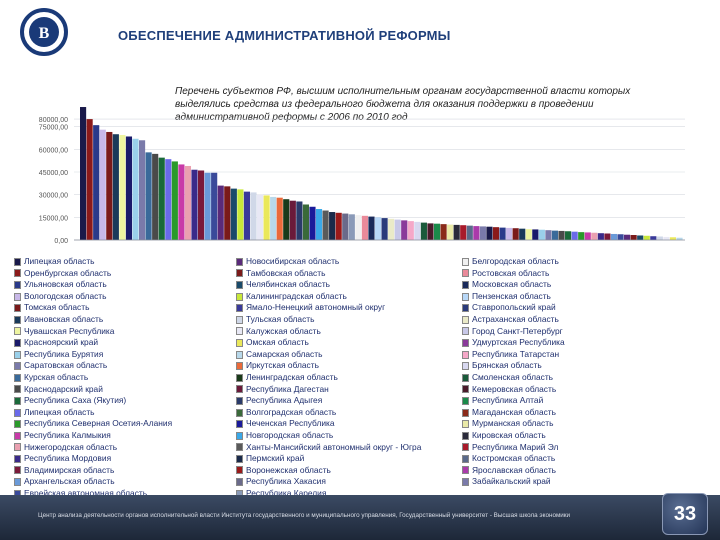  I want to click on legend-item: Чувашская Республика, so click(93, 332).